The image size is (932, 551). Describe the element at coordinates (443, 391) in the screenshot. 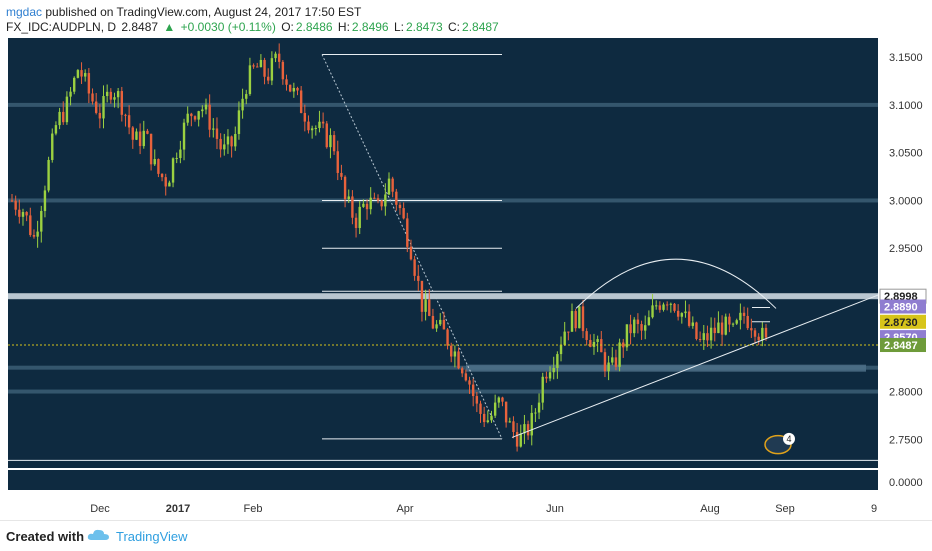

I see `horizontal-level` at that location.